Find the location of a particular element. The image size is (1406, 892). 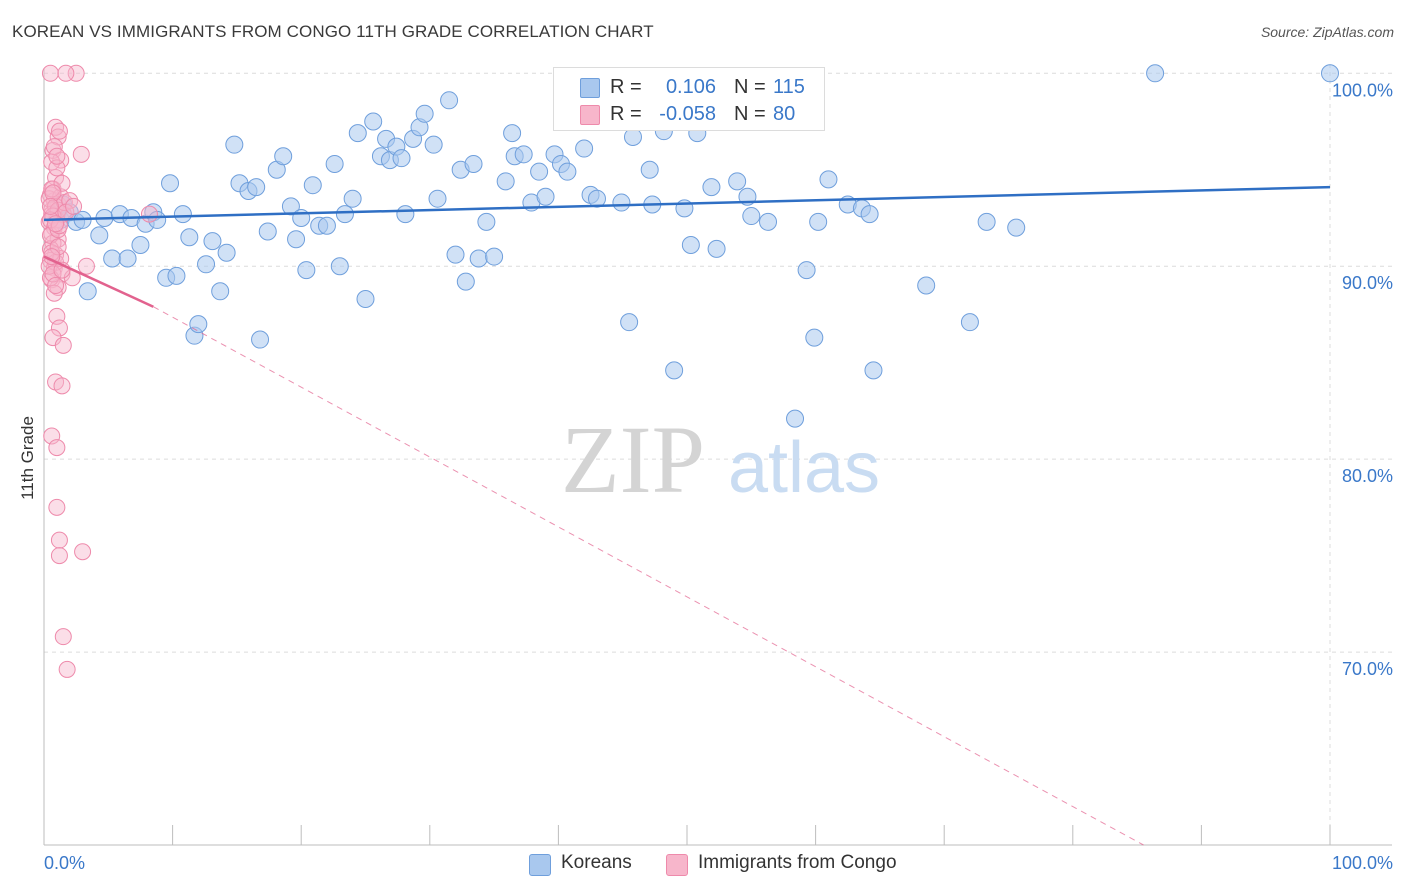

legend-r-value: 0.106 is located at coordinates (690, 87).